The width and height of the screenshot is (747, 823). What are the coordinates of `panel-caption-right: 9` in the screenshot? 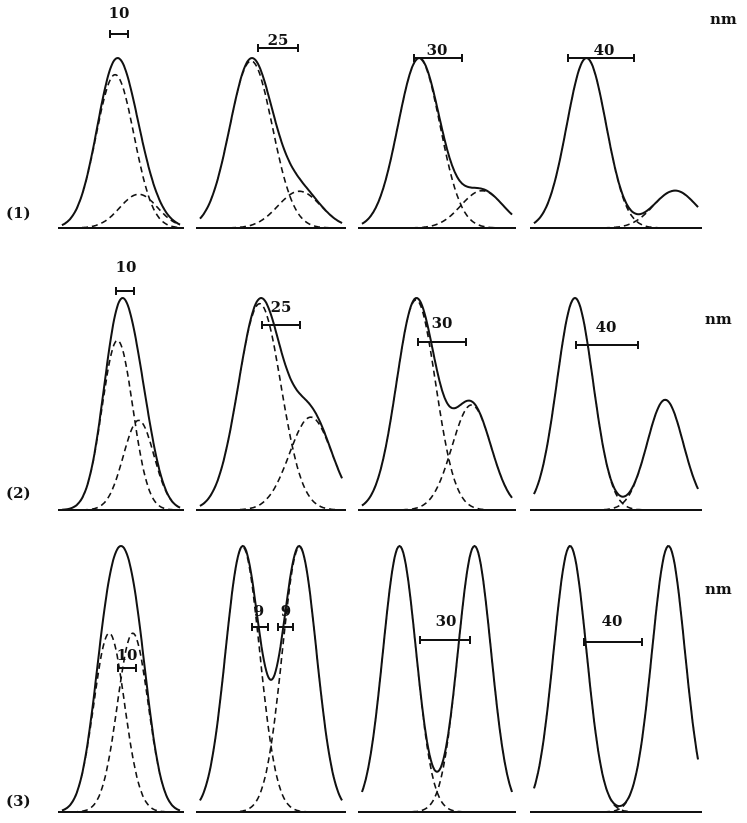 It's located at (286, 611).